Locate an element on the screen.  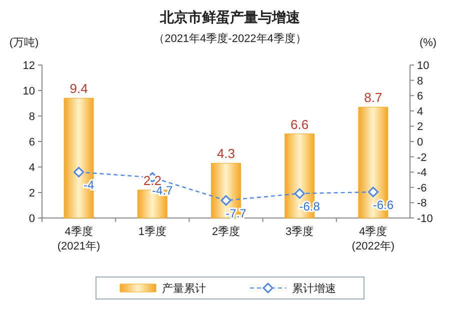
y2-tick-label: 0 is located at coordinates (420, 142).